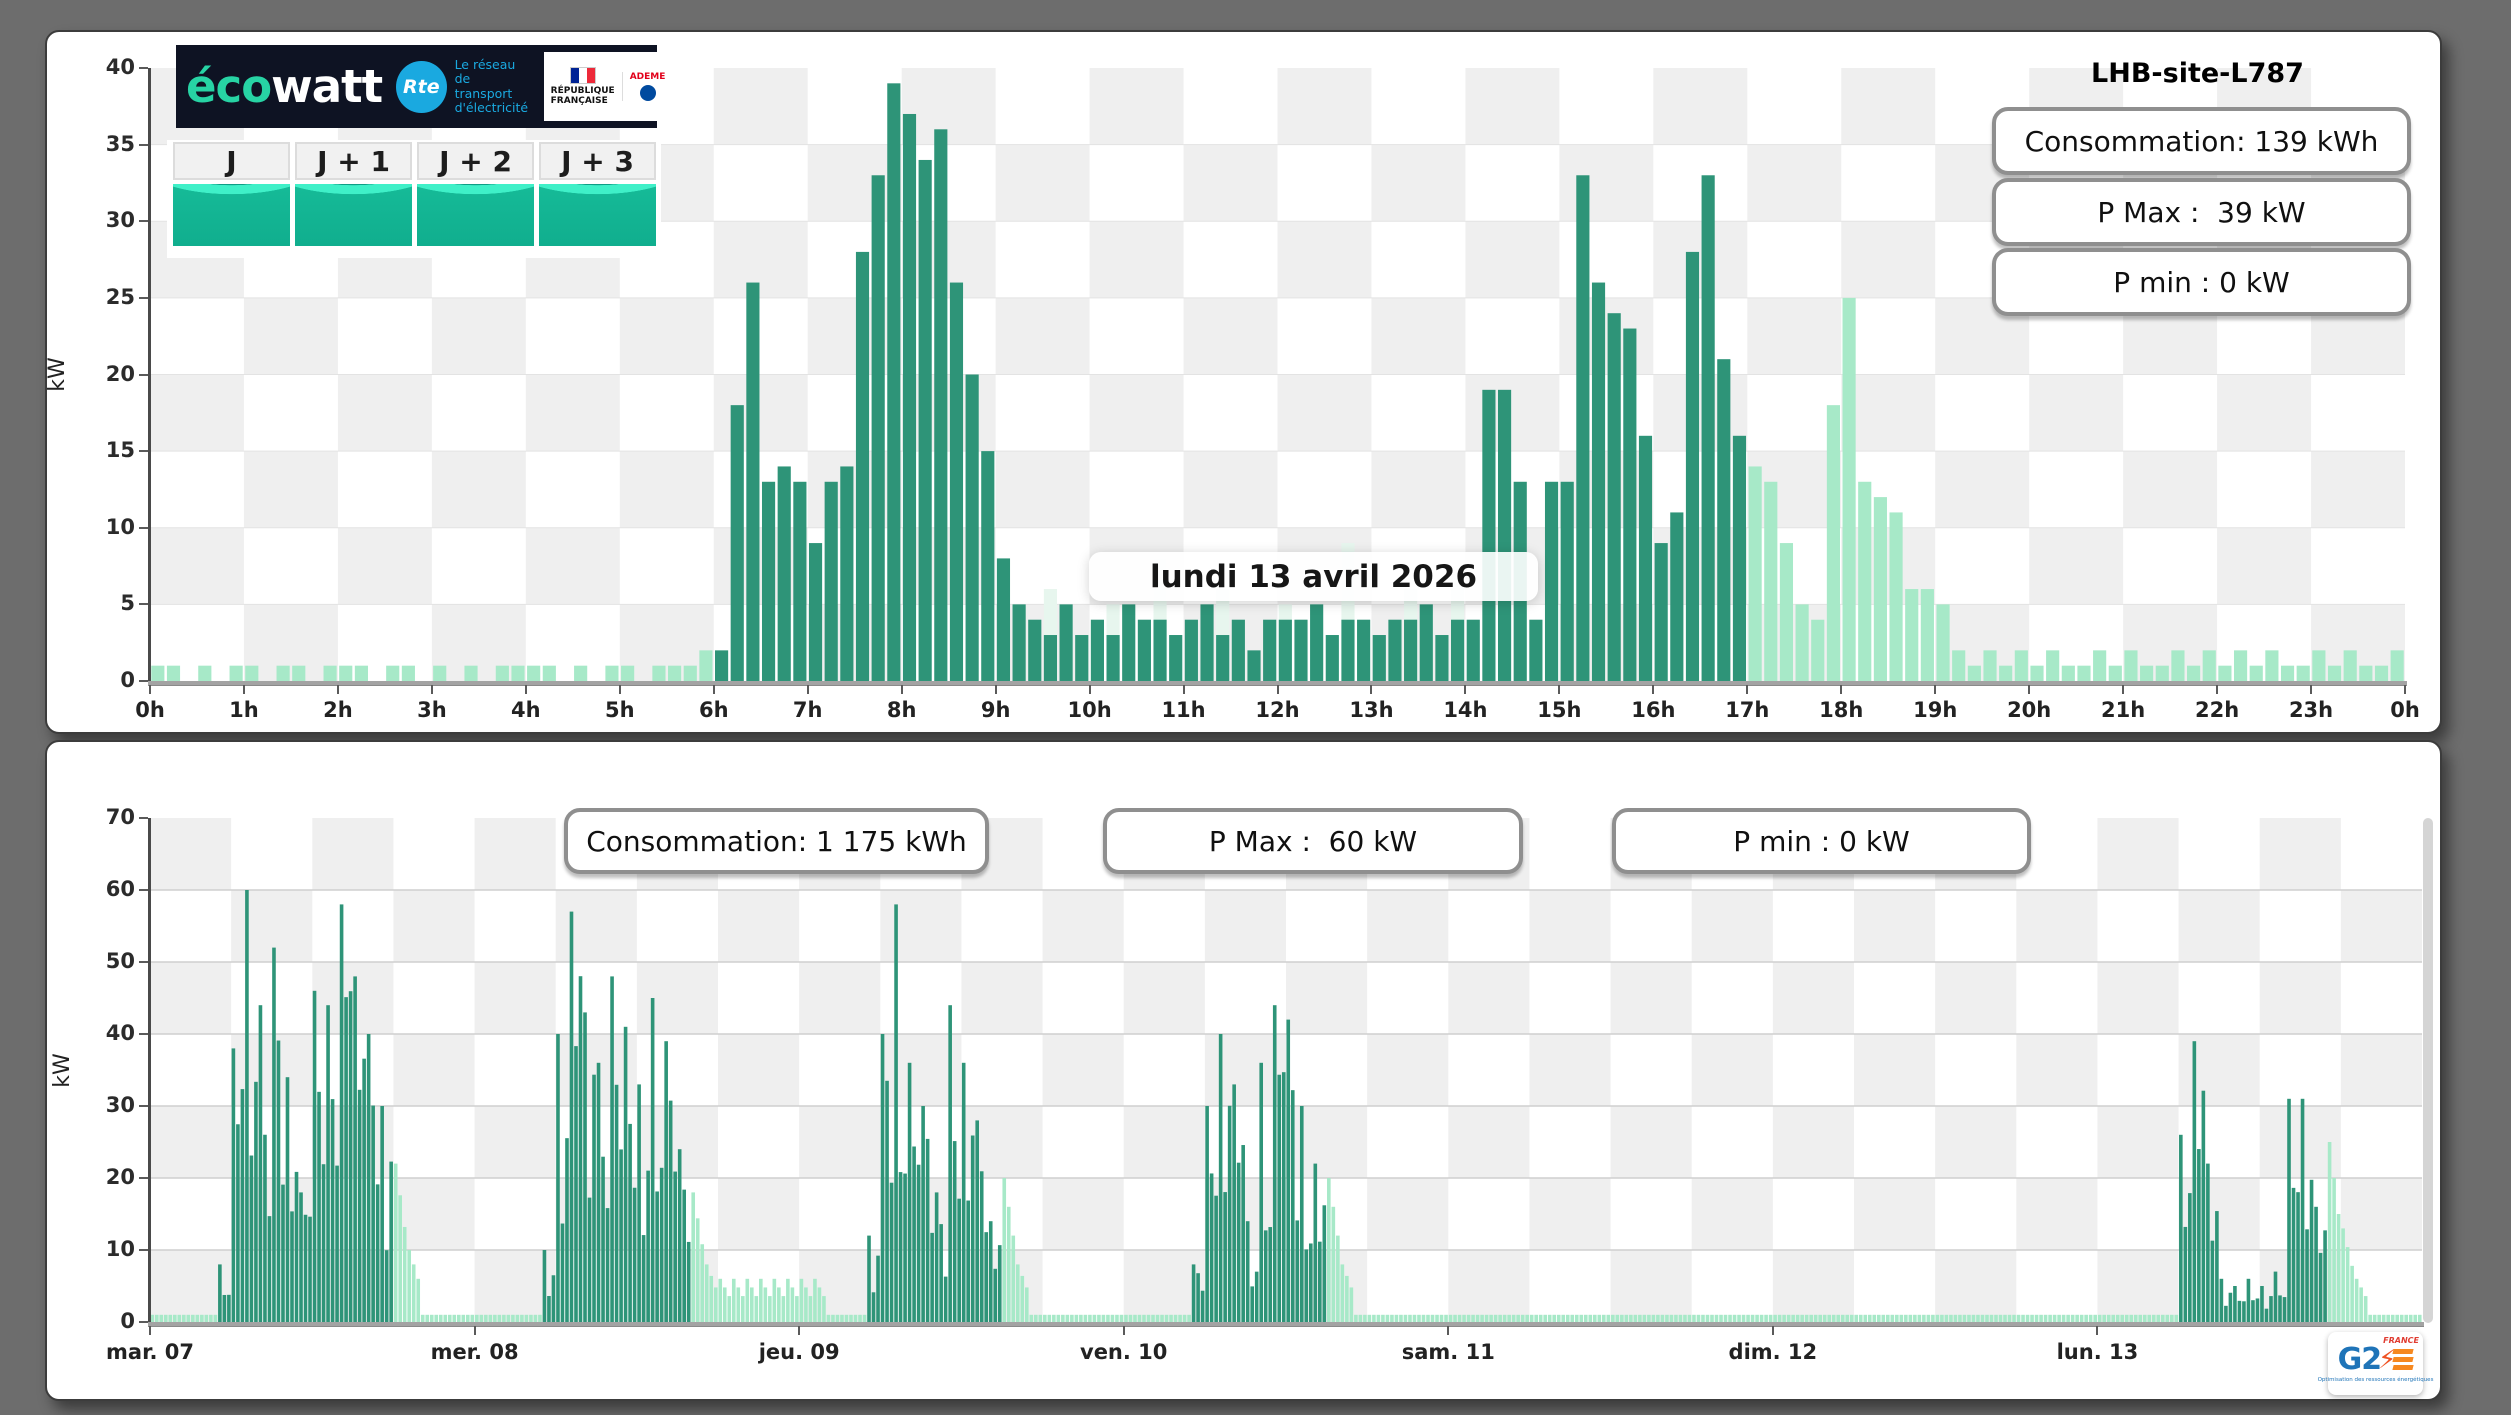 This screenshot has height=1415, width=2511. What do you see at coordinates (120, 889) in the screenshot?
I see `y-axis-tick-label: 60` at bounding box center [120, 889].